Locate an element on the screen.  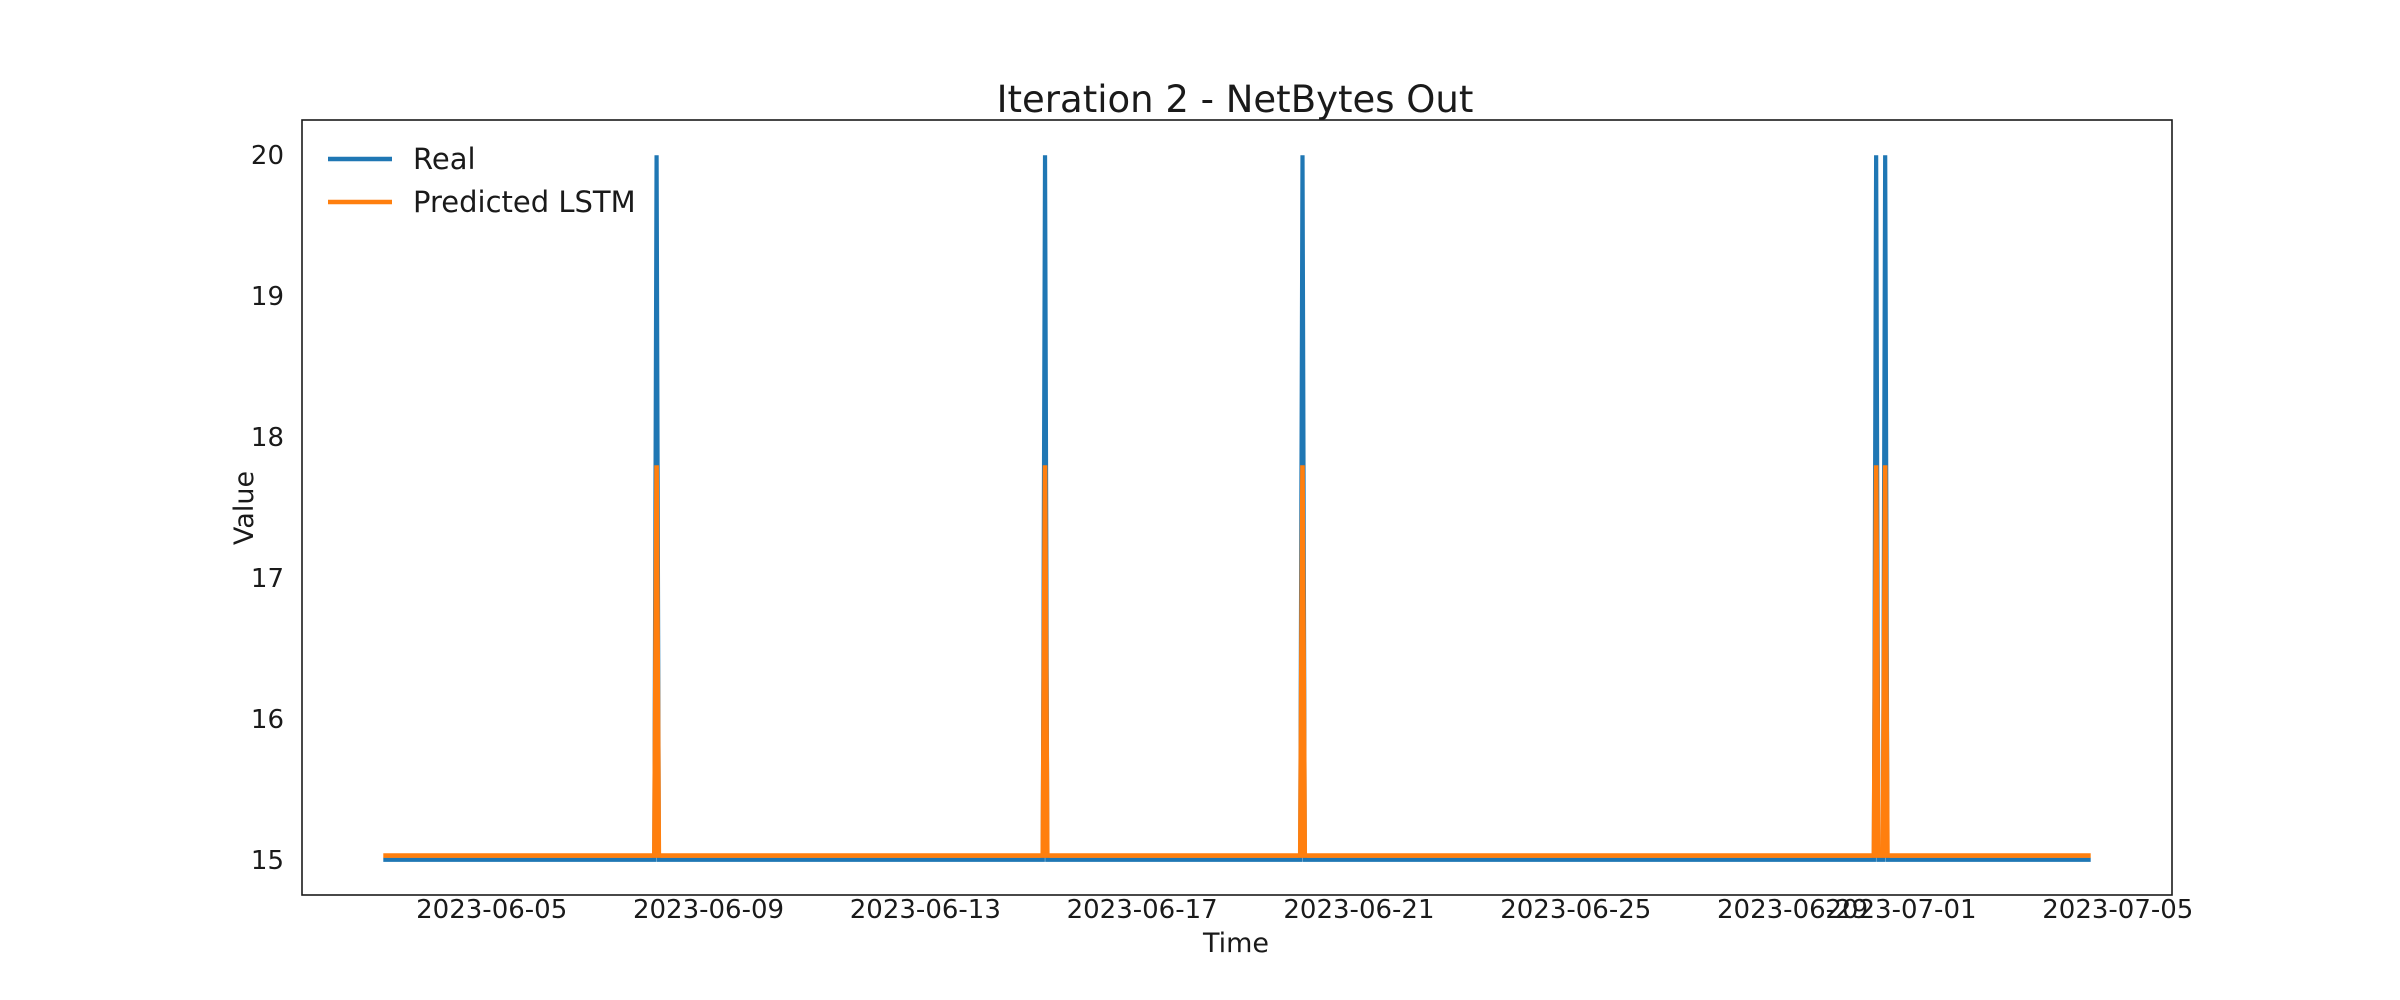
y-tick-label: 17 is located at coordinates (267, 579).